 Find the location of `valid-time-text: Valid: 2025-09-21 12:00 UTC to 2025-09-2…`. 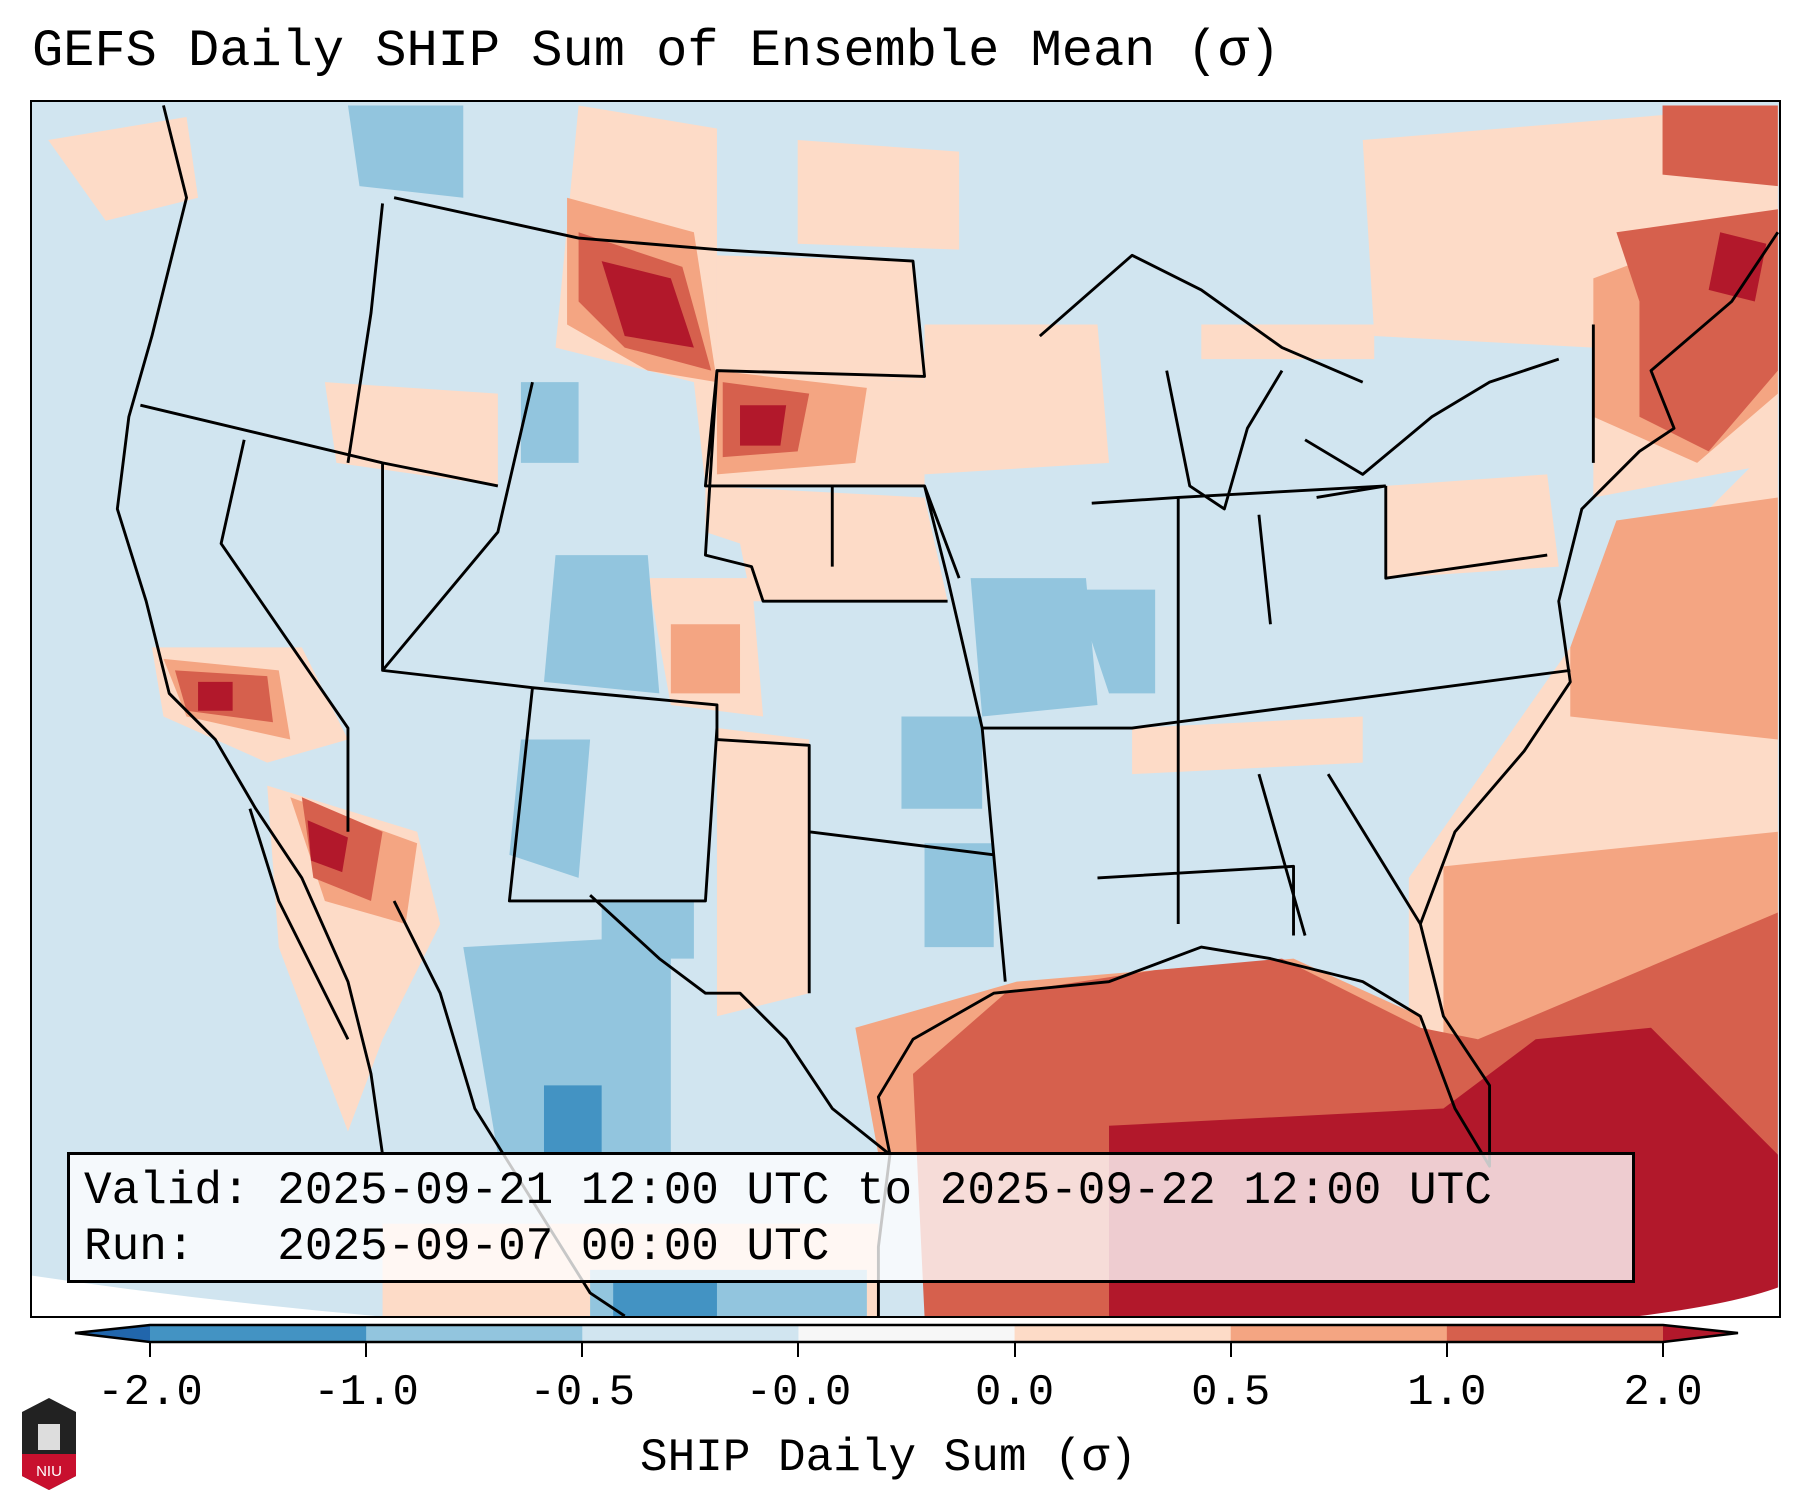

valid-time-text: Valid: 2025-09-21 12:00 UTC to 2025-09-2… is located at coordinates (788, 1191).